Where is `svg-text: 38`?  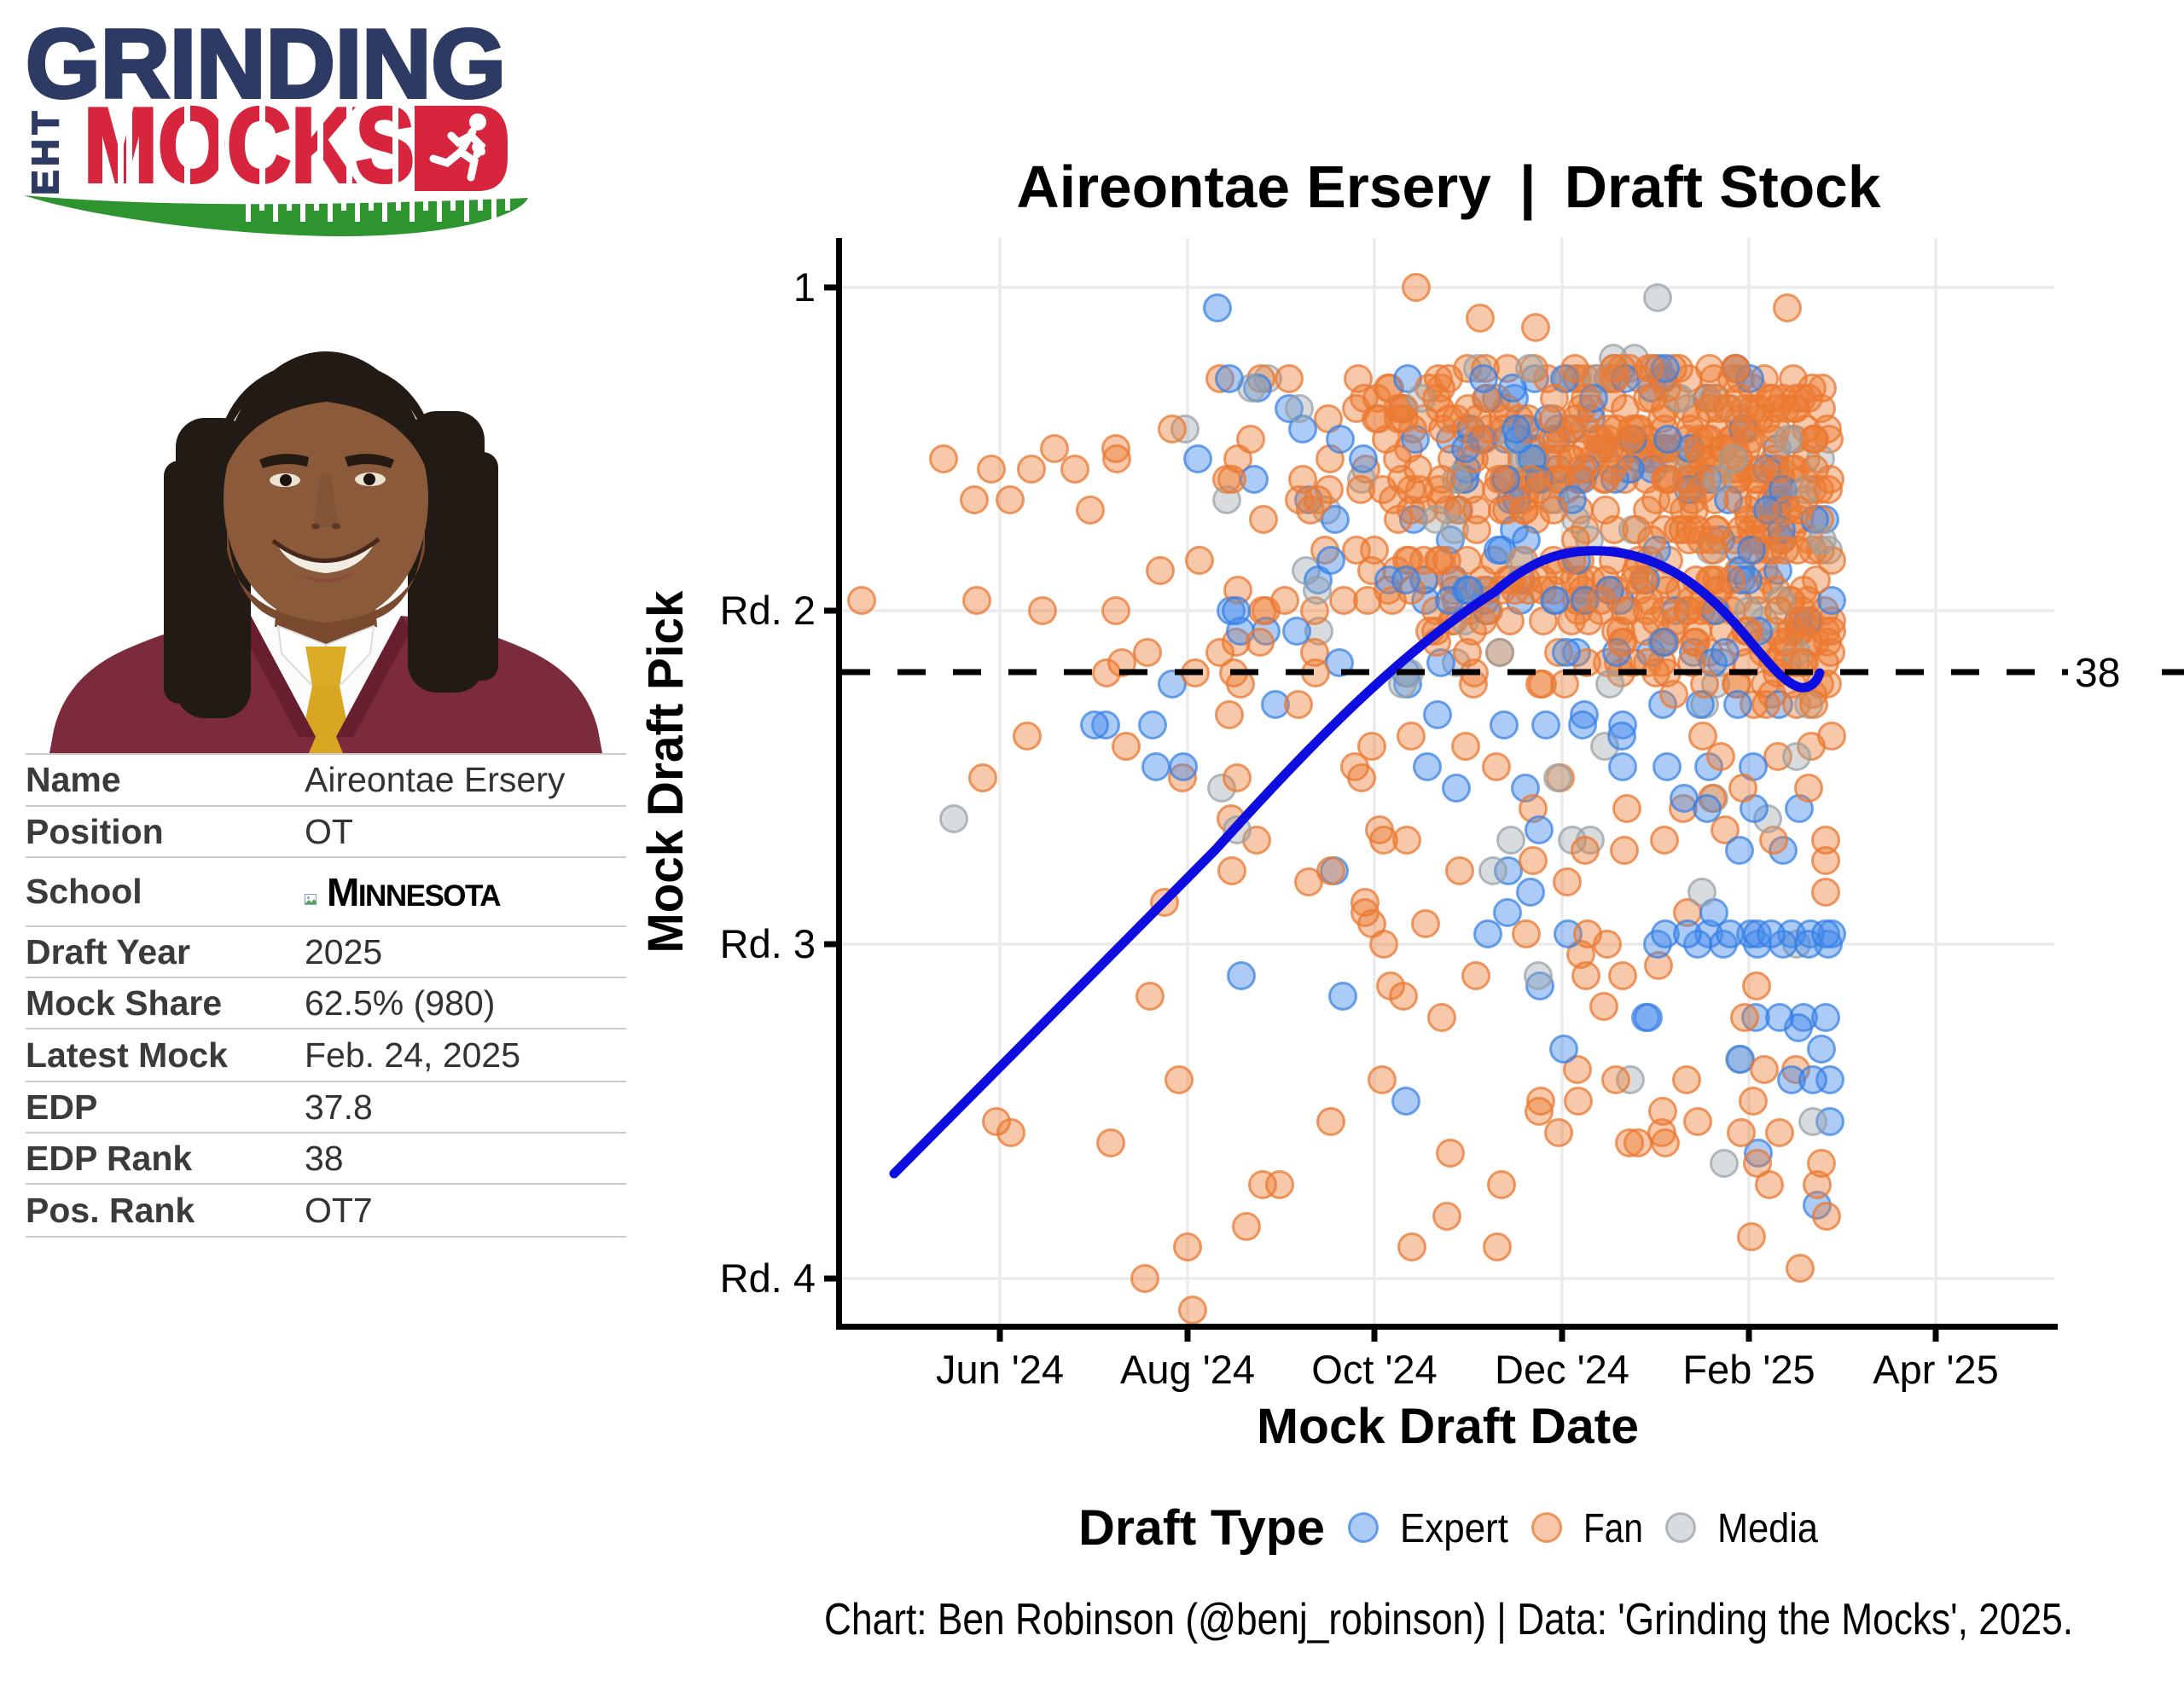
svg-text: 38 is located at coordinates (2098, 673).